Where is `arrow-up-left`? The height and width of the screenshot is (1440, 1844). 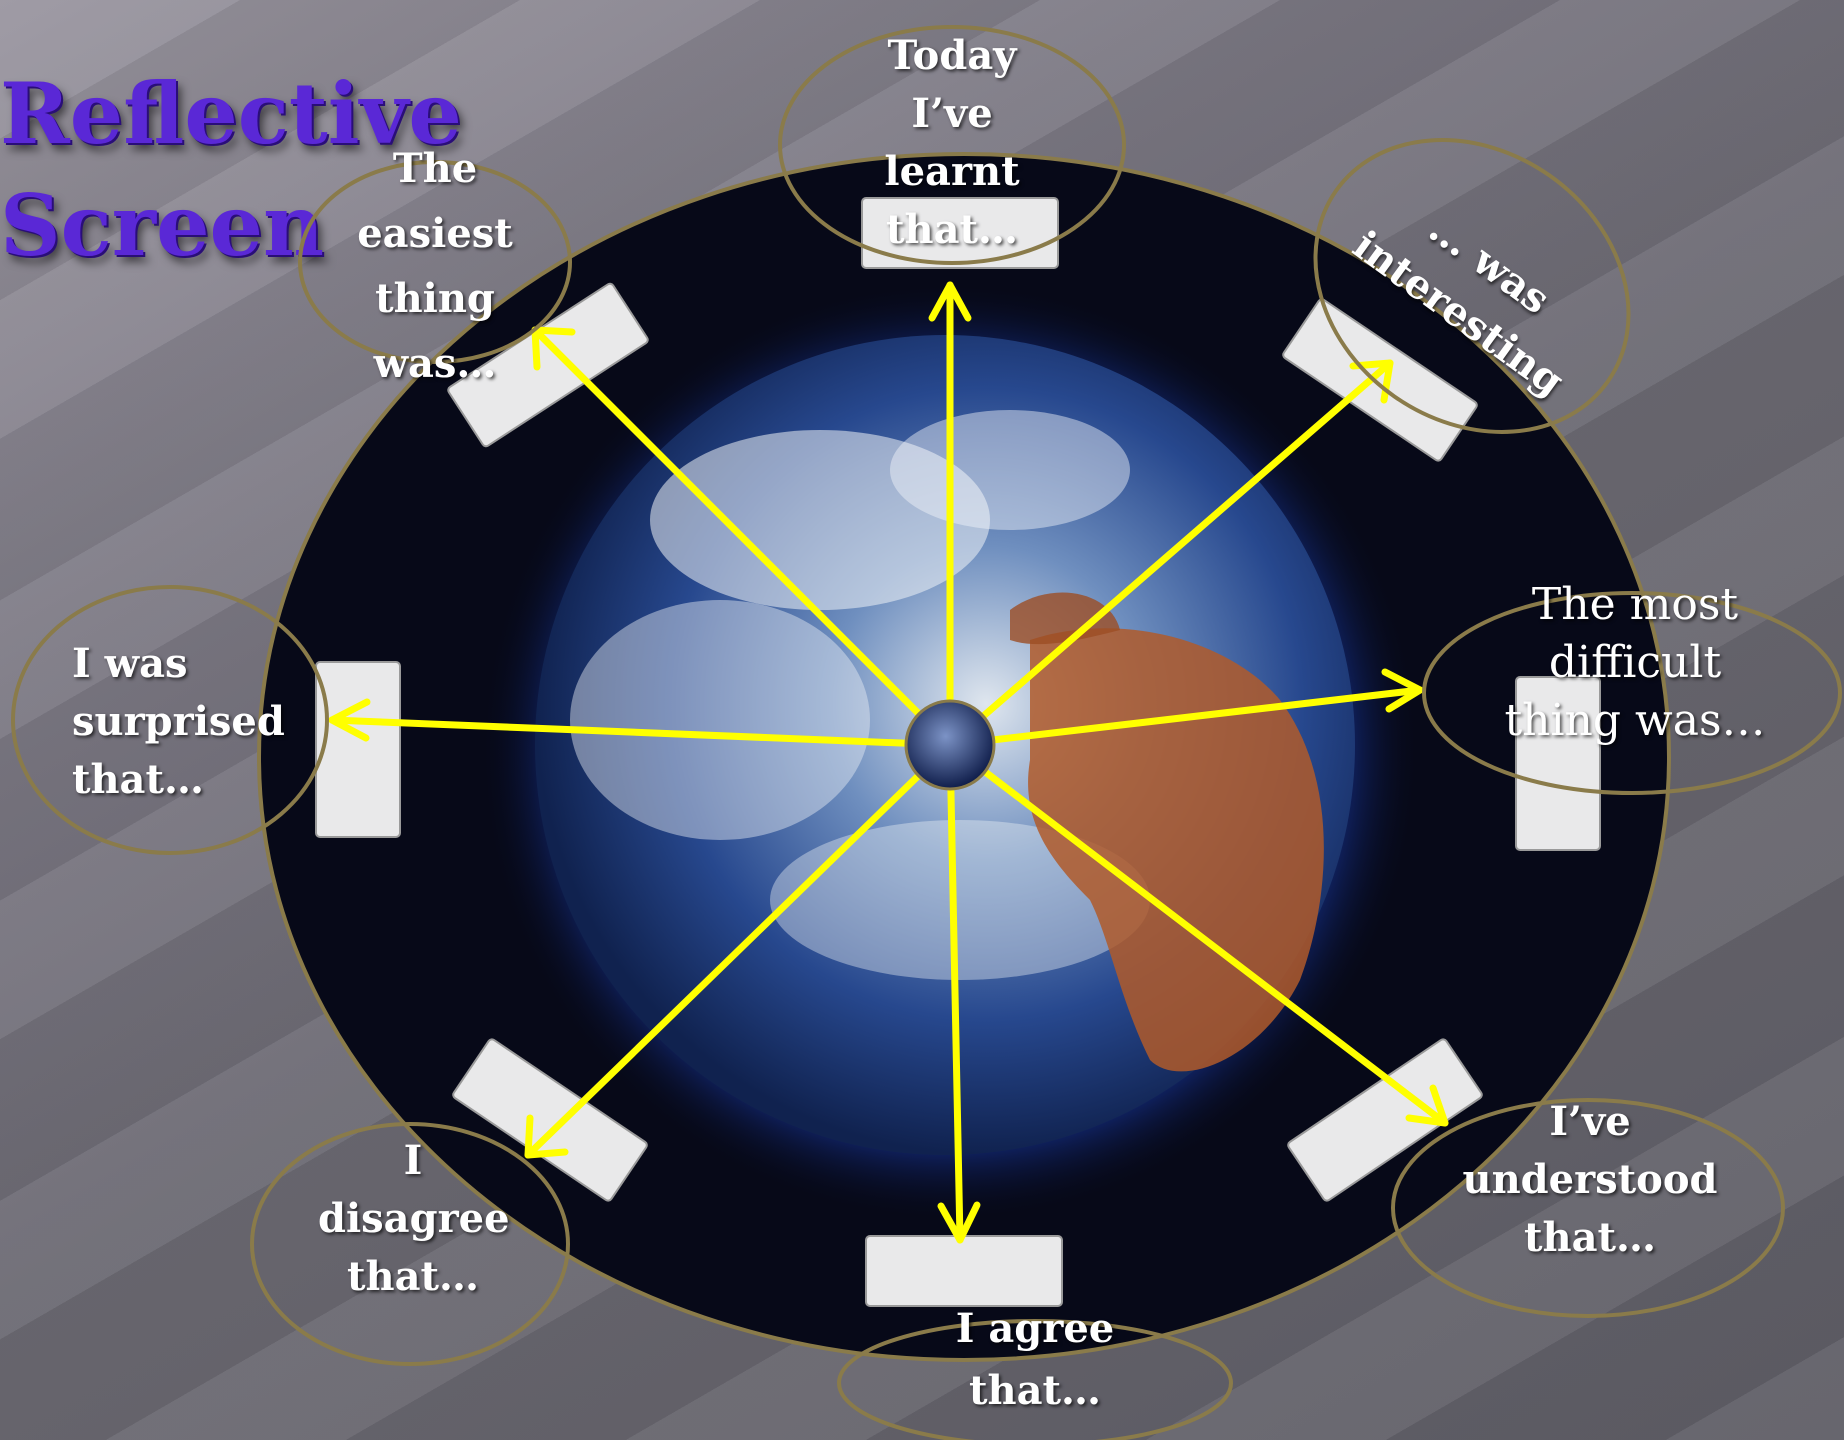 arrow-up-left is located at coordinates (742, 537).